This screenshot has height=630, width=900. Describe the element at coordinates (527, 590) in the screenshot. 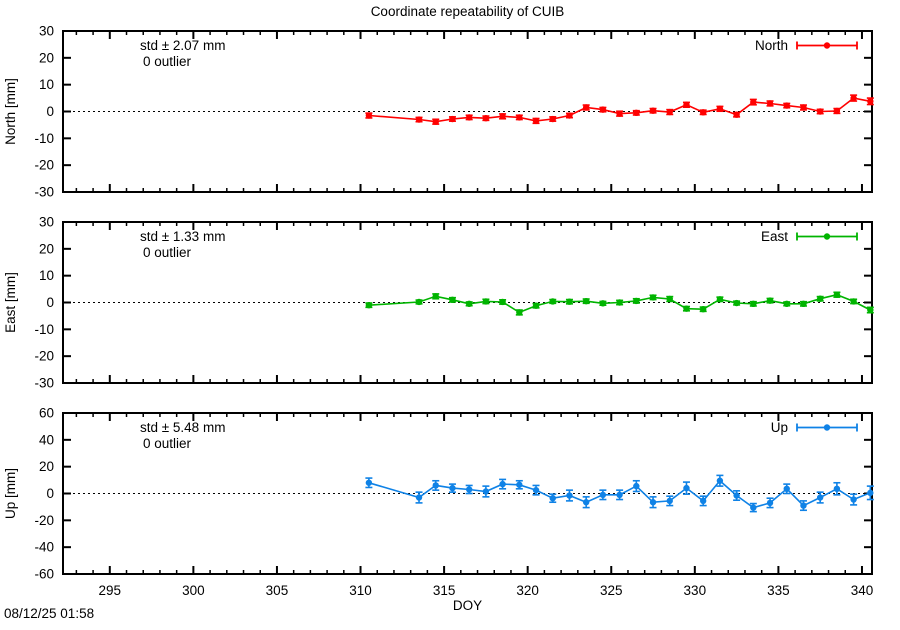

I see `x-tick-label: 320` at that location.